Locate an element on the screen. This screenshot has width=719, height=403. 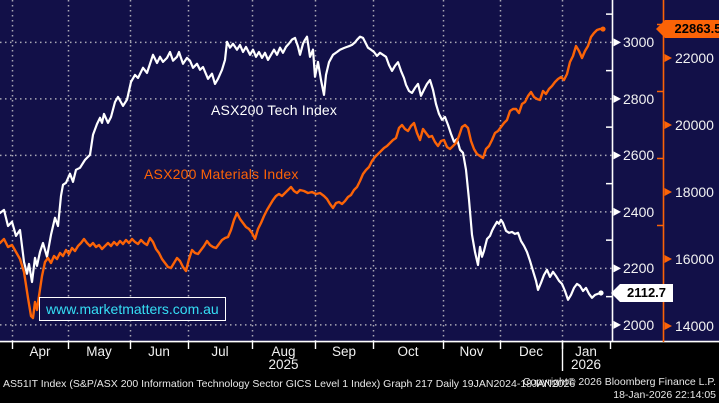
month-label-nov: Nov is located at coordinates (471, 351).